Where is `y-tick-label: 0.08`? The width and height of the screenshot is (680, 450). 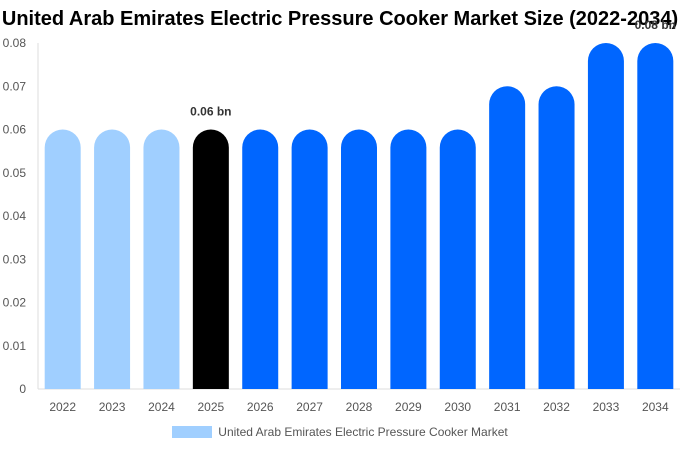
y-tick-label: 0.08 is located at coordinates (15, 43).